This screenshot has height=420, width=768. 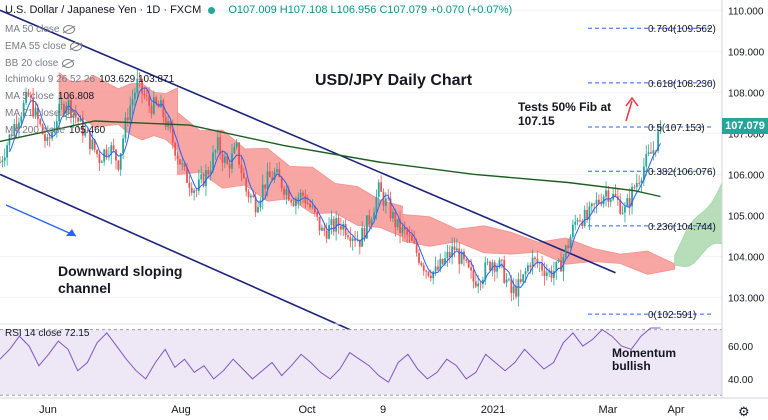 What do you see at coordinates (746, 11) in the screenshot?
I see `price-tick-label: 110.000` at bounding box center [746, 11].